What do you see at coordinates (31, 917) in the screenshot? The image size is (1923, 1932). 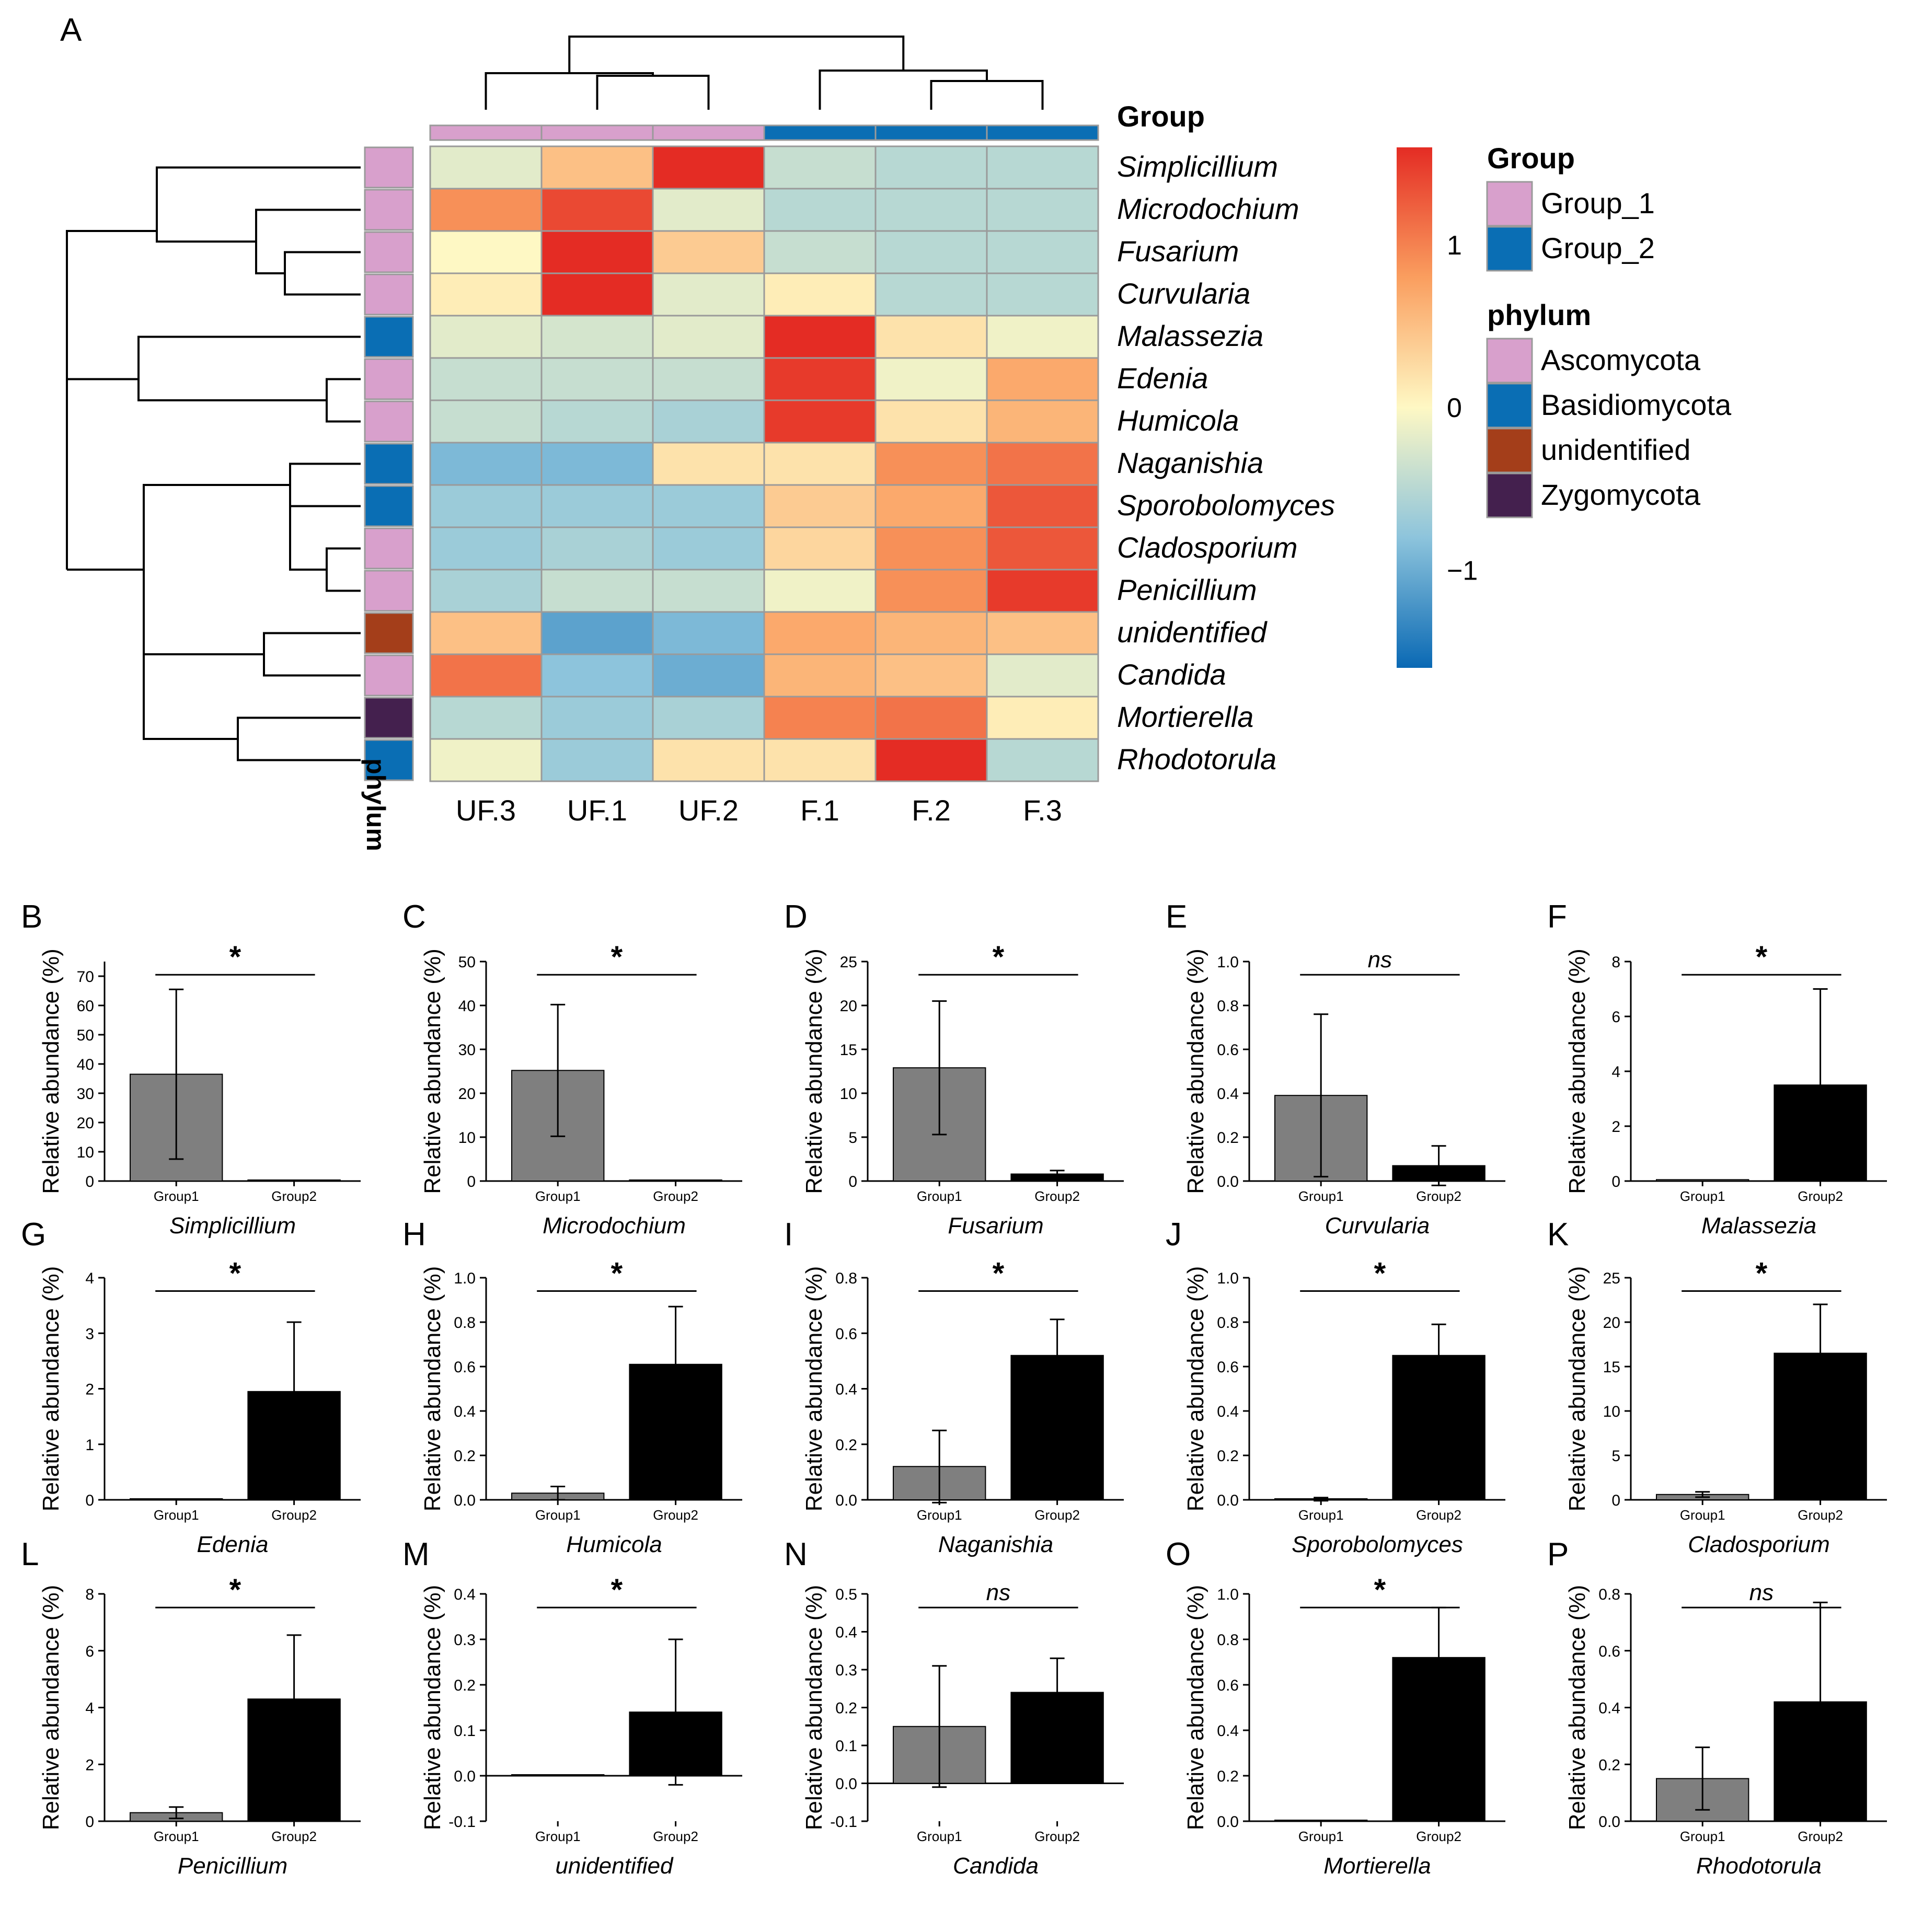 I see `panel-letter: B` at bounding box center [31, 917].